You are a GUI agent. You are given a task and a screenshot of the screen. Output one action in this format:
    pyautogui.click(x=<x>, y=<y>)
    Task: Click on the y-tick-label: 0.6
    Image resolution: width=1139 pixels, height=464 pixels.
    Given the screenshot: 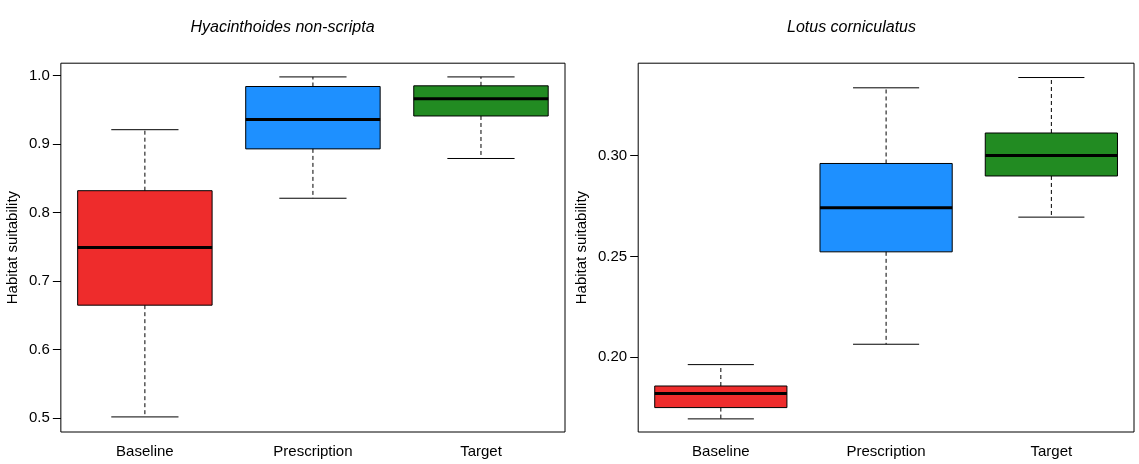 What is the action you would take?
    pyautogui.click(x=39, y=348)
    